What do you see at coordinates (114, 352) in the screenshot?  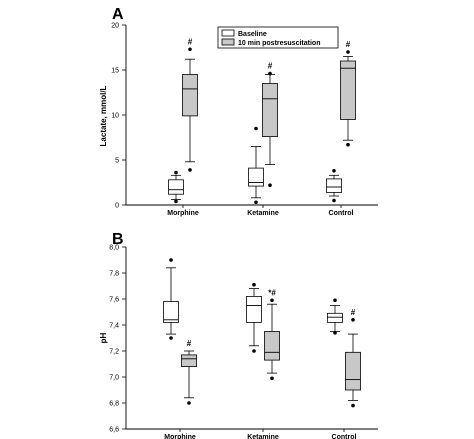 I see `y-tick-label: 7,2` at bounding box center [114, 352].